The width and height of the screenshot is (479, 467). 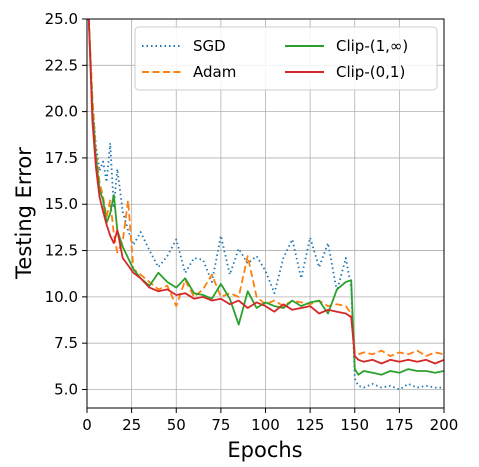 What do you see at coordinates (66, 343) in the screenshot?
I see `y-tick-label: 7.5` at bounding box center [66, 343].